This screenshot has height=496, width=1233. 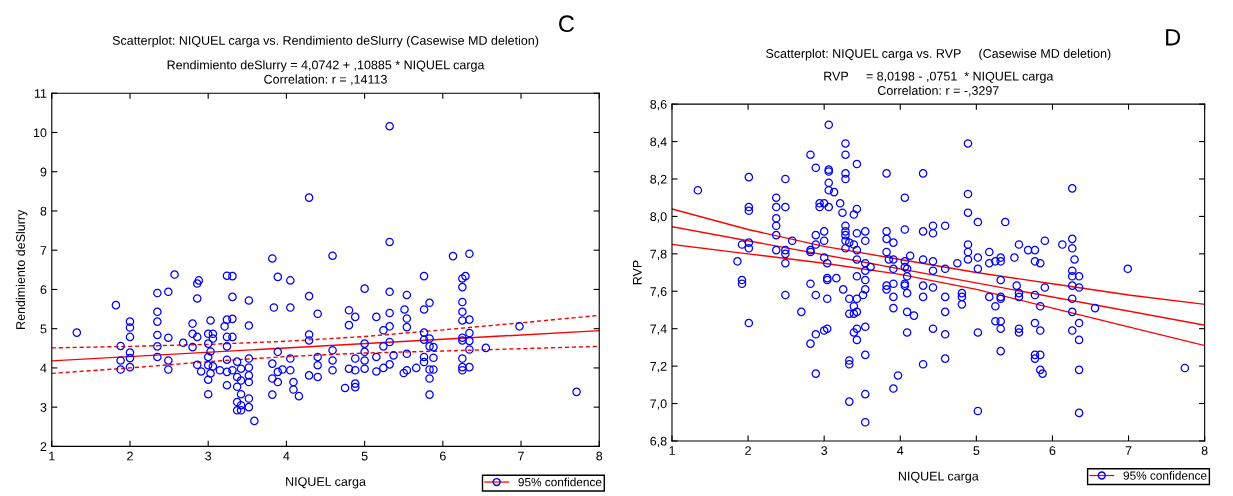 I want to click on text: D, so click(x=1173, y=37).